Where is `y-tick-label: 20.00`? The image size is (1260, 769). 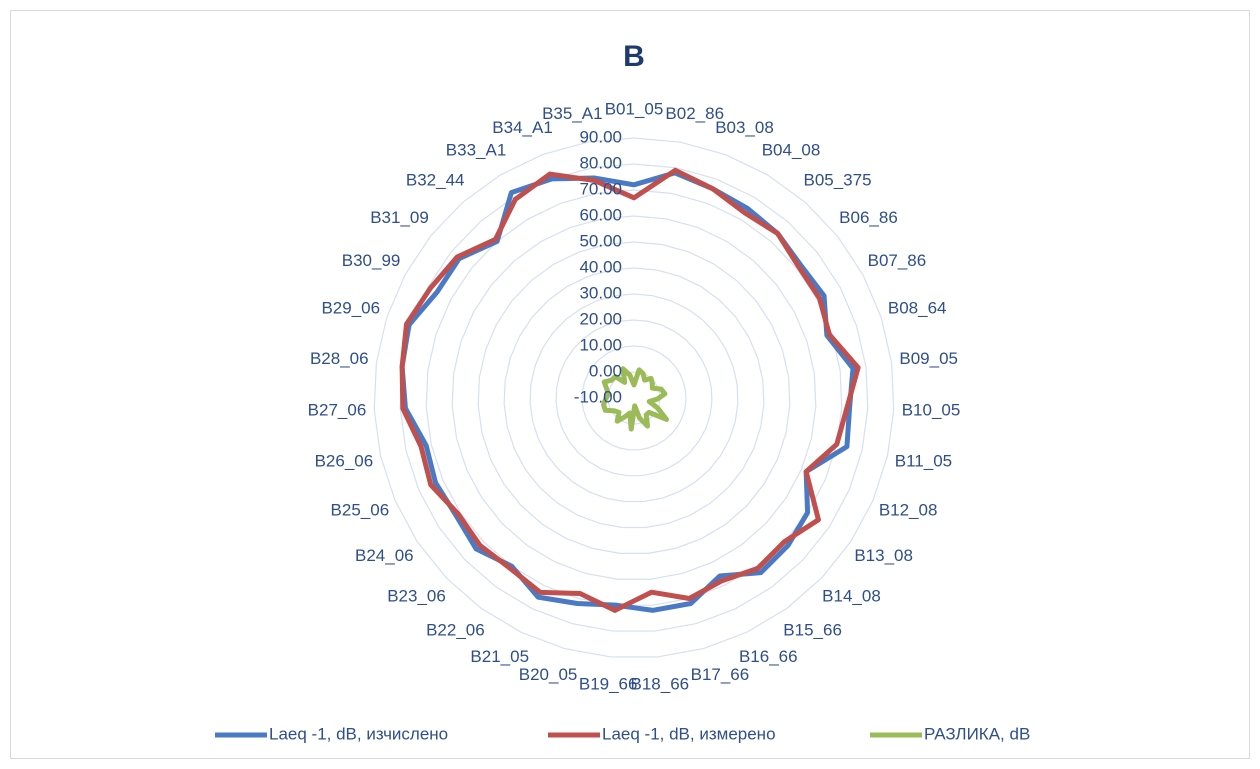 y-tick-label: 20.00 is located at coordinates (600, 318).